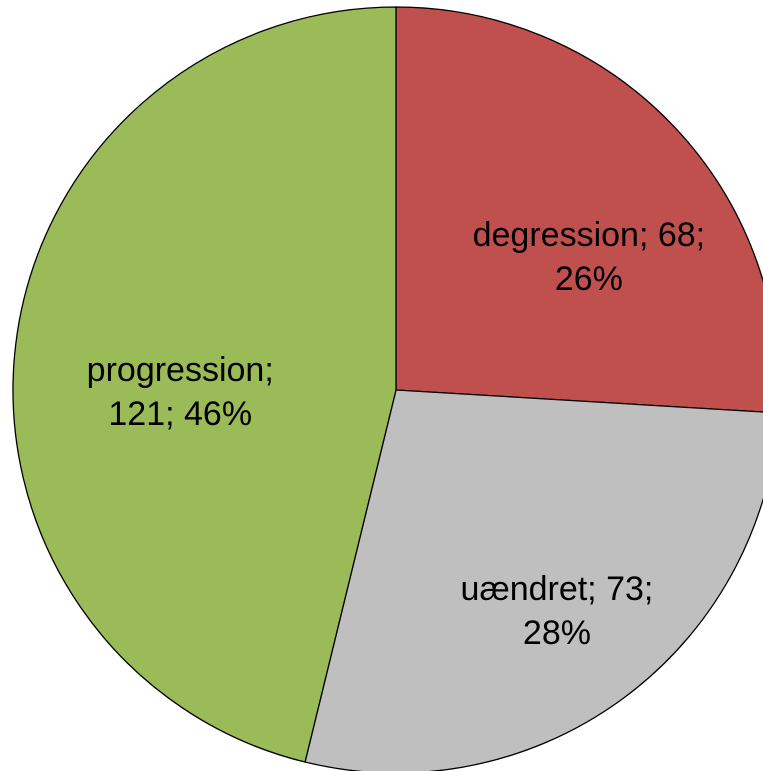 Image resolution: width=763 pixels, height=771 pixels. I want to click on slice-label: progression; 121; 46%, so click(180, 391).